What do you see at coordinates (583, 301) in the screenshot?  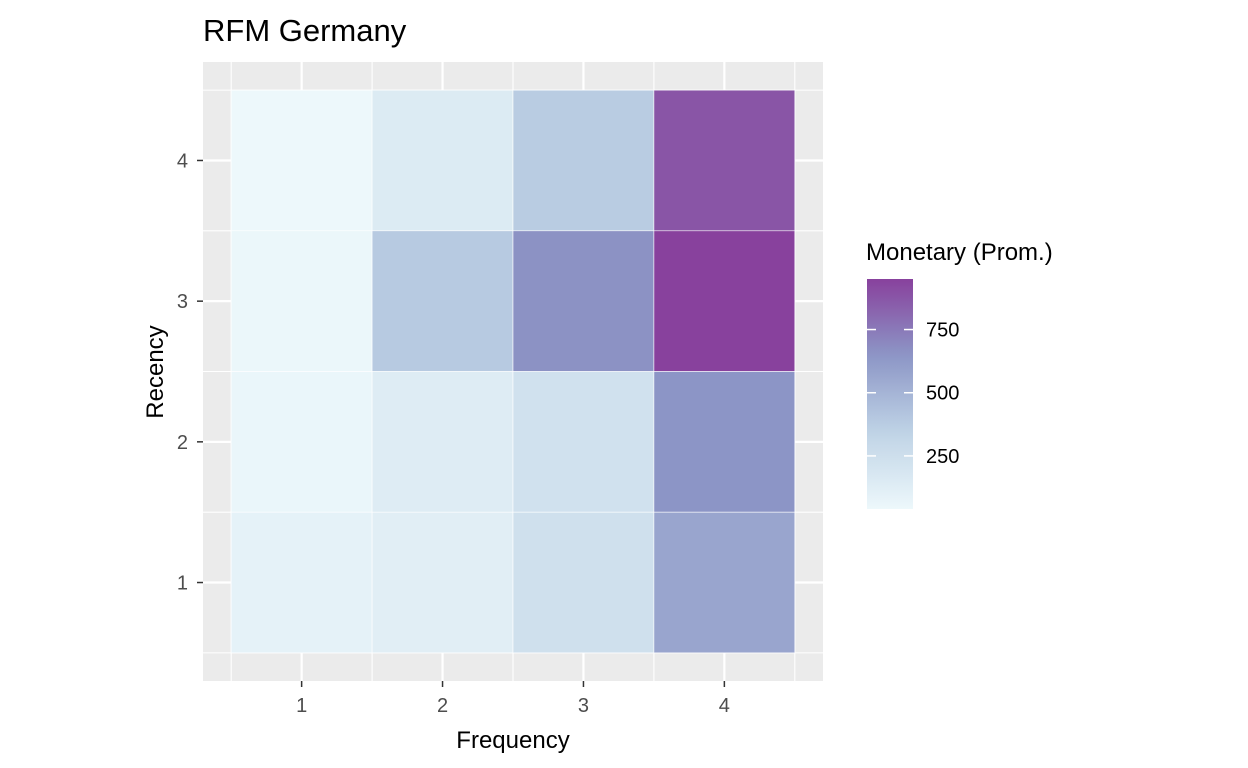 I see `heatmap-cell-f3-r3` at bounding box center [583, 301].